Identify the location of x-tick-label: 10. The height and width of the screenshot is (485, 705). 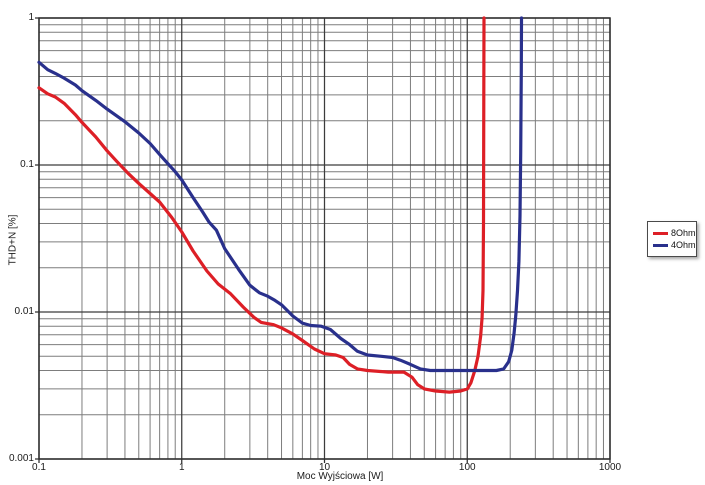
(324, 467).